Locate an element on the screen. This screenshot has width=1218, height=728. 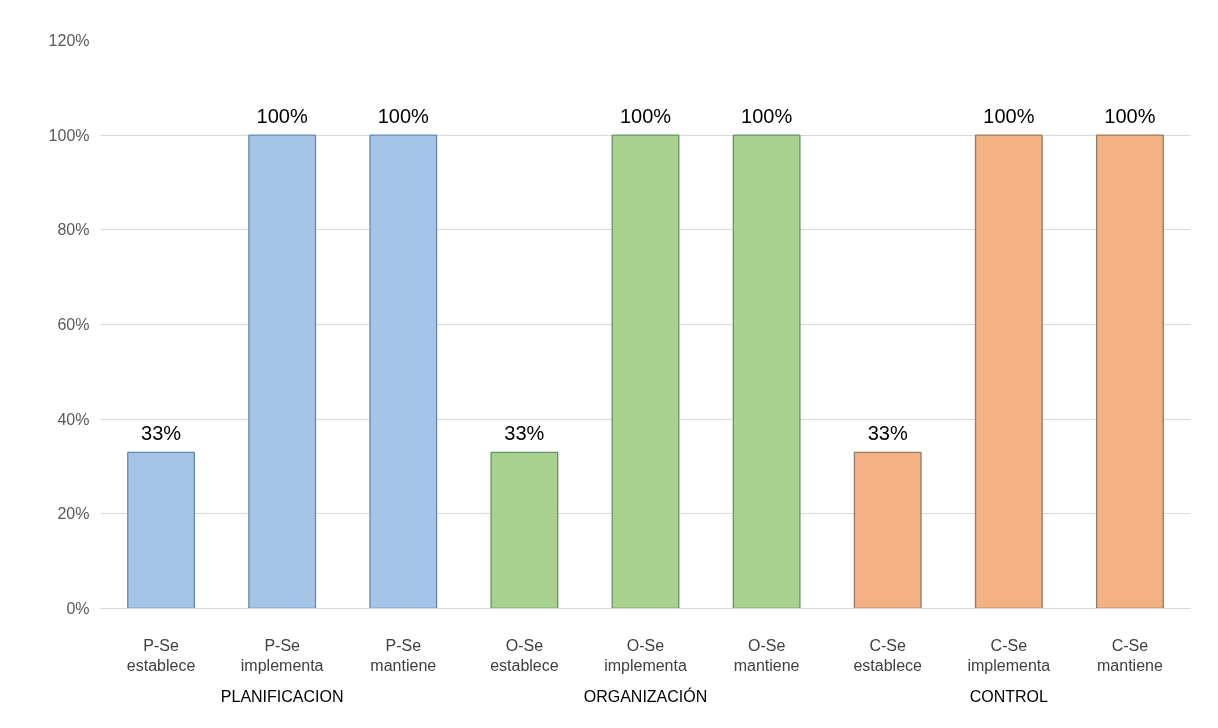
y-tick-label: 100% is located at coordinates (69, 135).